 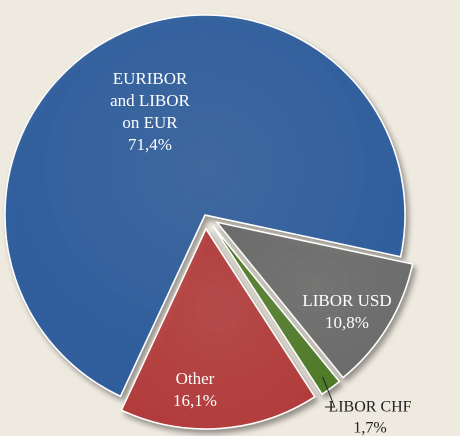 What do you see at coordinates (195, 378) in the screenshot?
I see `slice-label: Other` at bounding box center [195, 378].